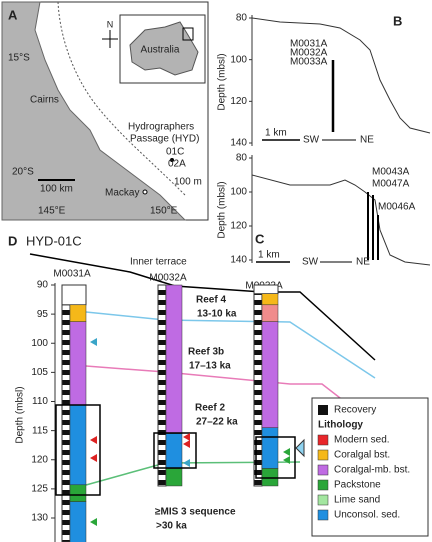 The width and height of the screenshot is (432, 542). Describe the element at coordinates (391, 172) in the screenshot. I see `core-label: M0043A` at that location.